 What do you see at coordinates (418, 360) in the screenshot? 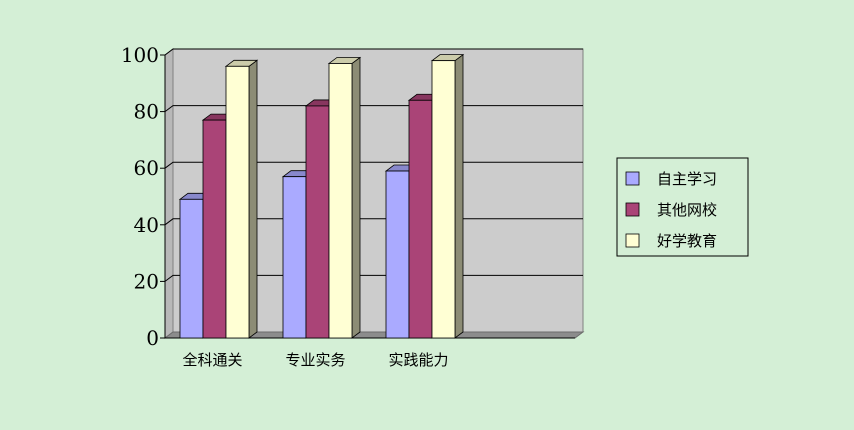
I see `x-tick-label: 实践能力` at bounding box center [418, 360].